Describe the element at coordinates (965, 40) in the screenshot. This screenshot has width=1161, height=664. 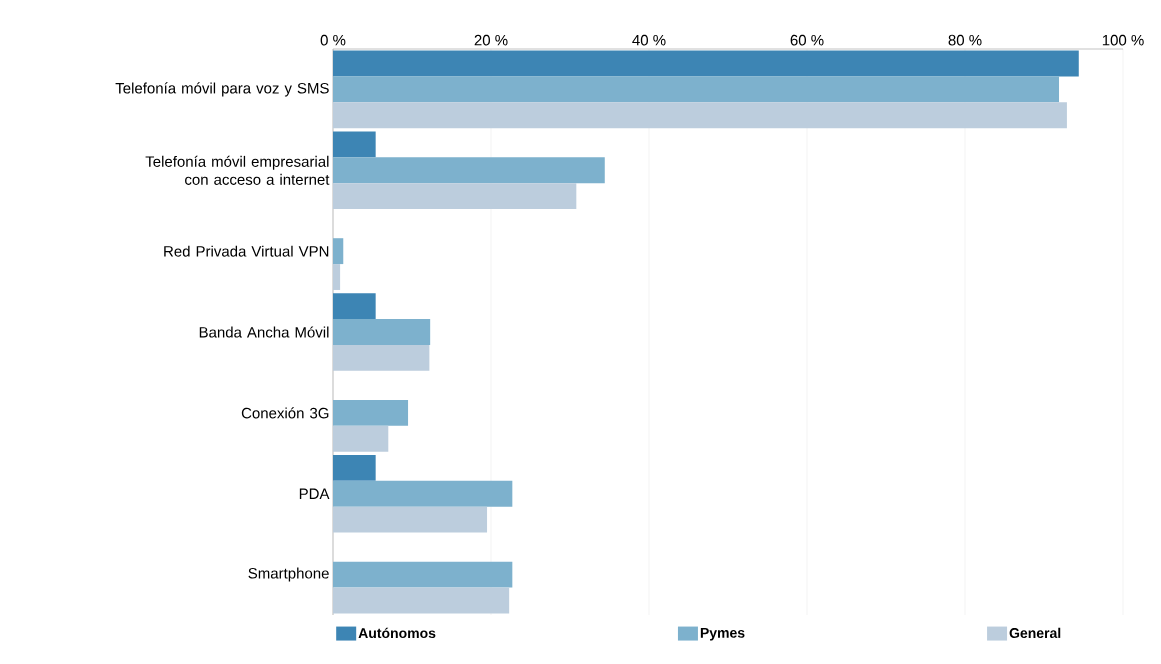
I see `x-tick-label: 80 %` at that location.